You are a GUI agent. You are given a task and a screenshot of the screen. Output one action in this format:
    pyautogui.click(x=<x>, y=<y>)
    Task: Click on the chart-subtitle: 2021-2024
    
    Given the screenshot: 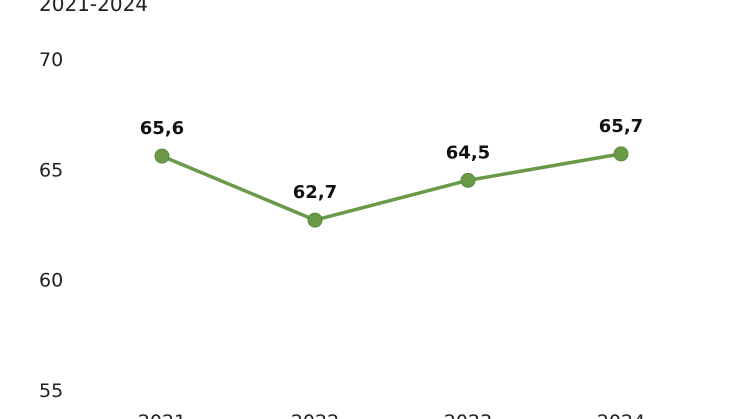 What is the action you would take?
    pyautogui.click(x=94, y=8)
    